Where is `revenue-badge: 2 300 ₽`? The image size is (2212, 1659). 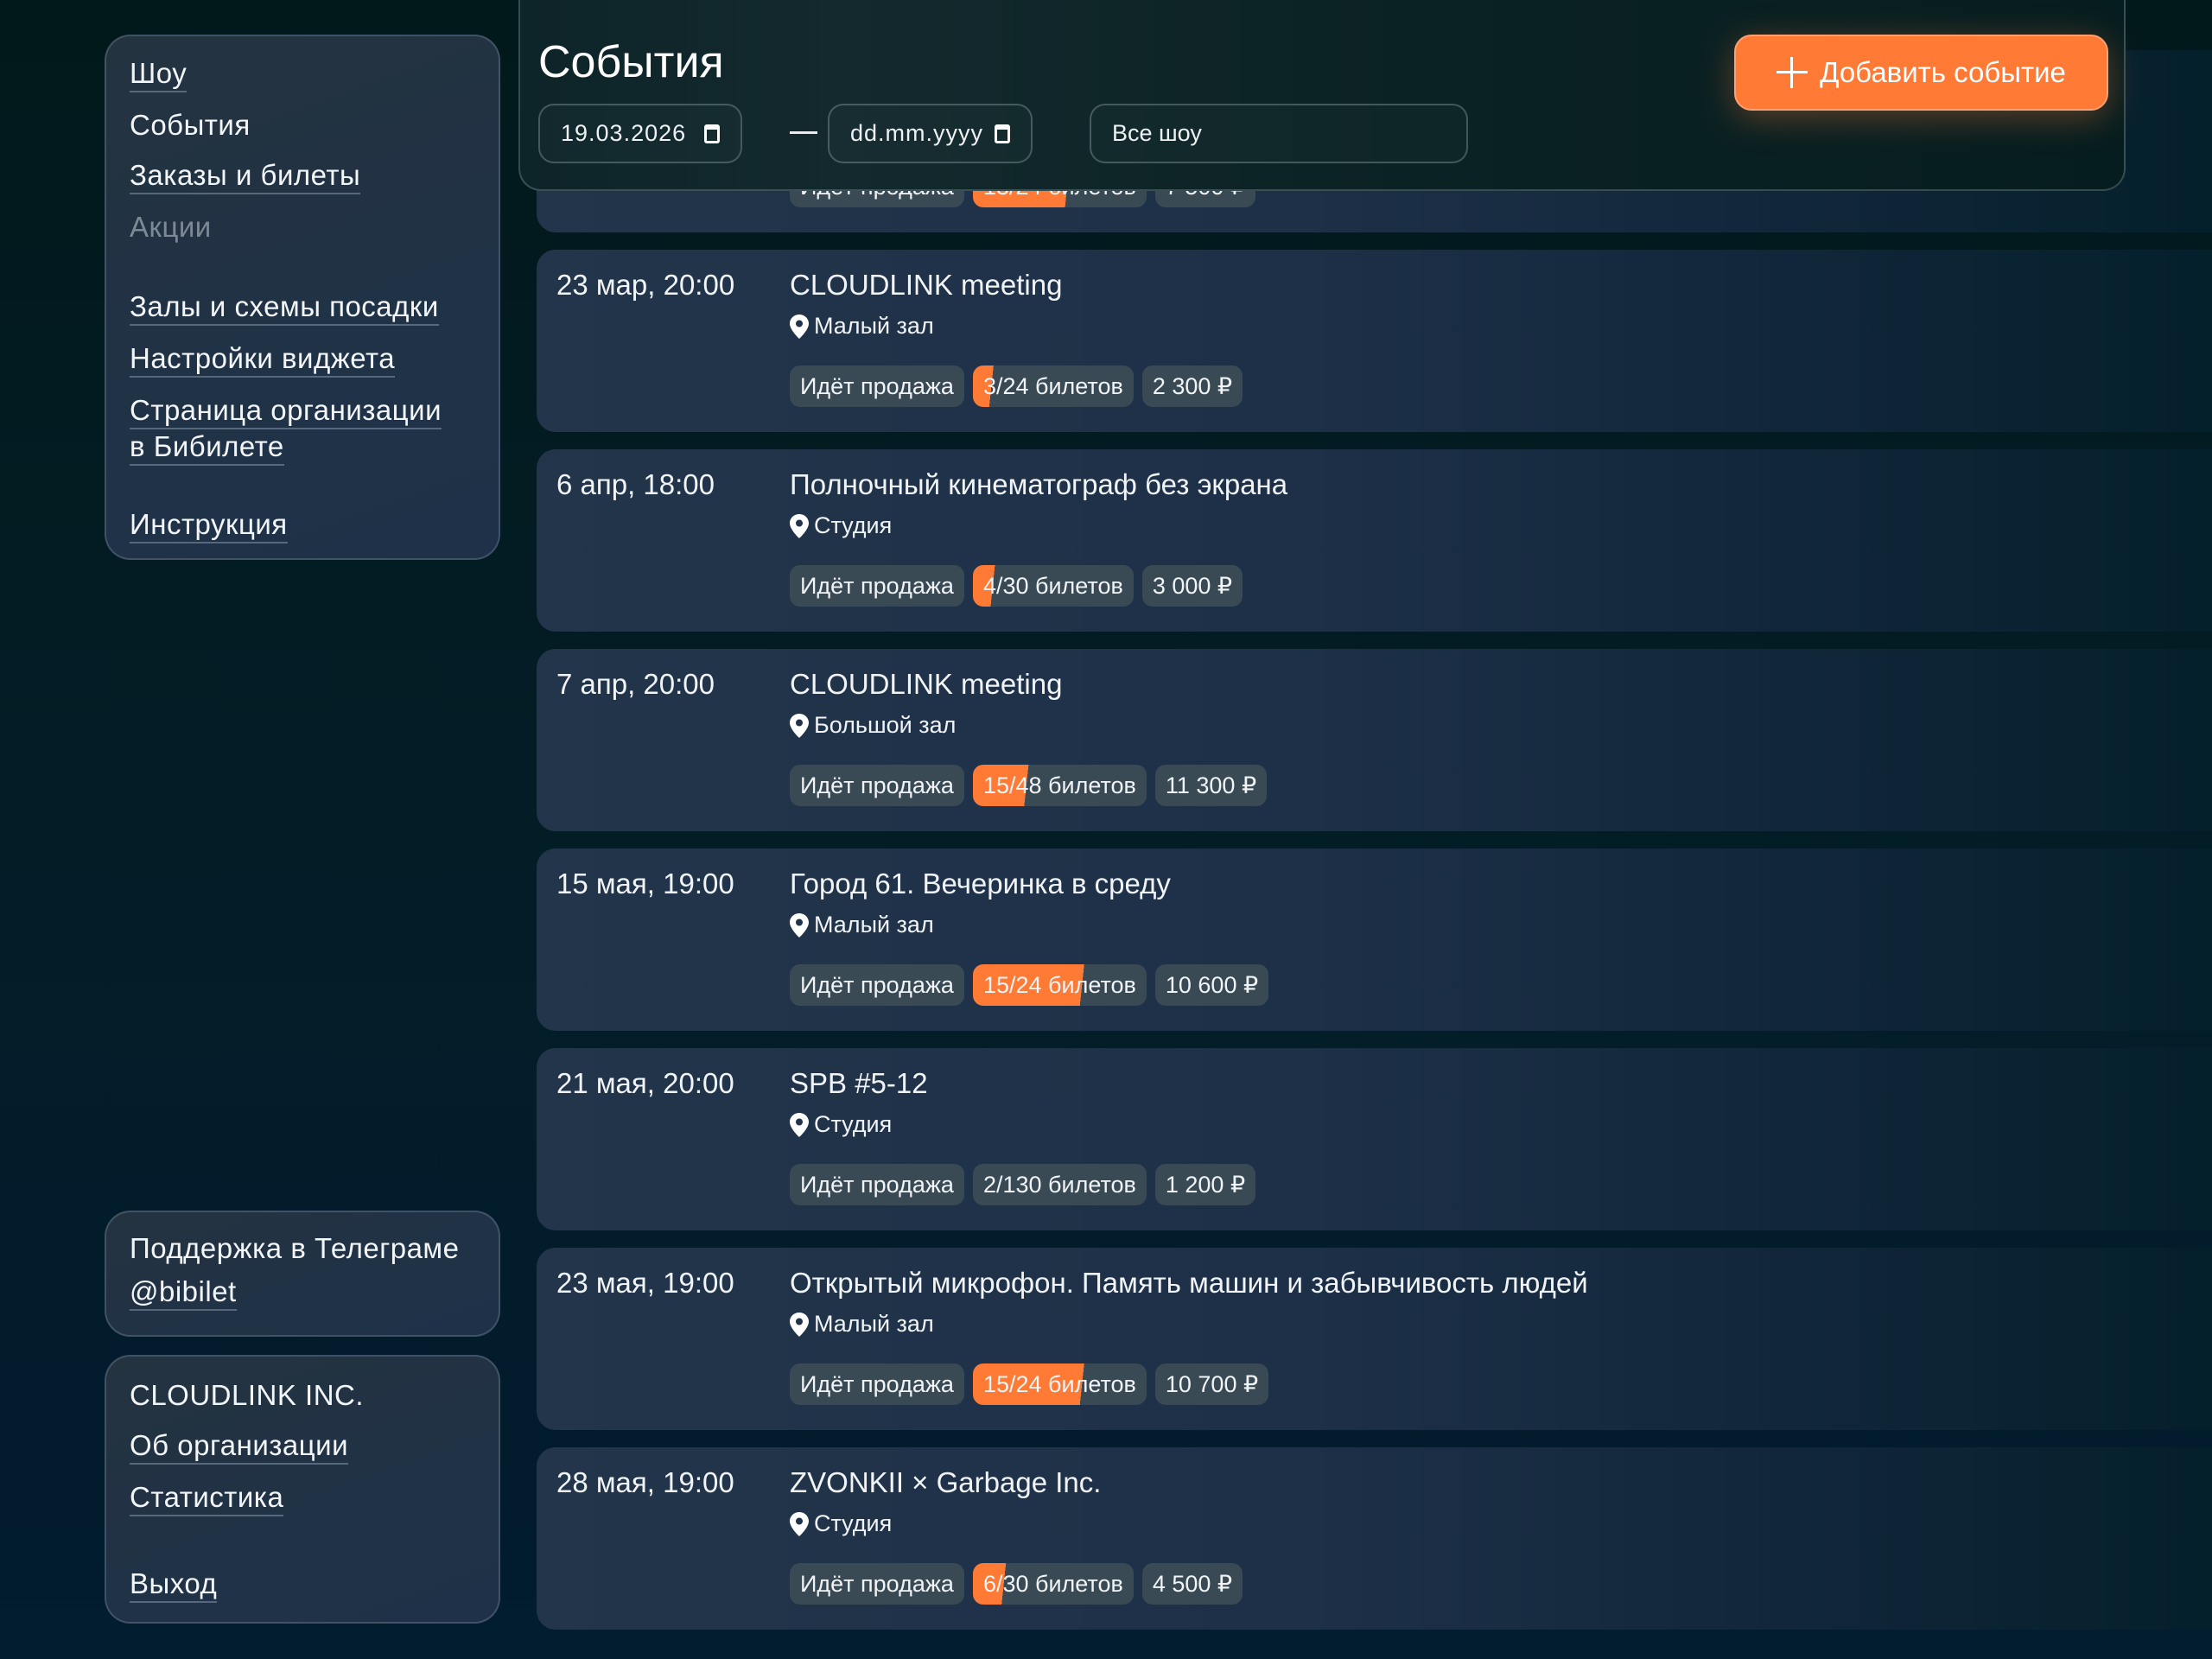
revenue-badge: 2 300 ₽ is located at coordinates (1192, 386).